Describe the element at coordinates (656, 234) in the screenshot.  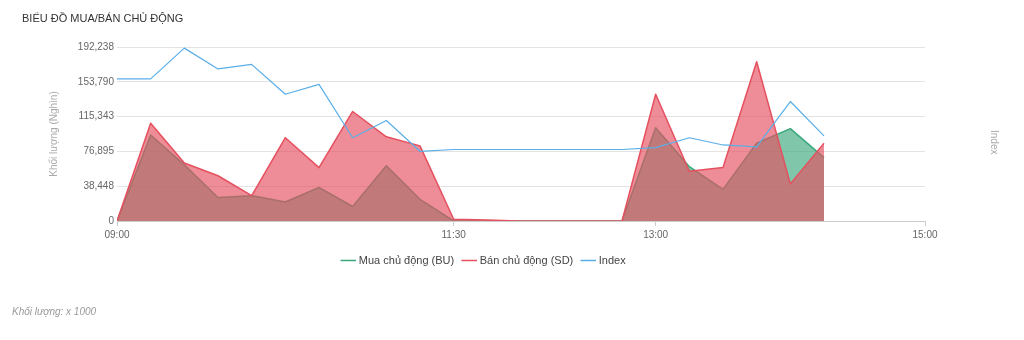
I see `x-tick-label: 13:00` at that location.